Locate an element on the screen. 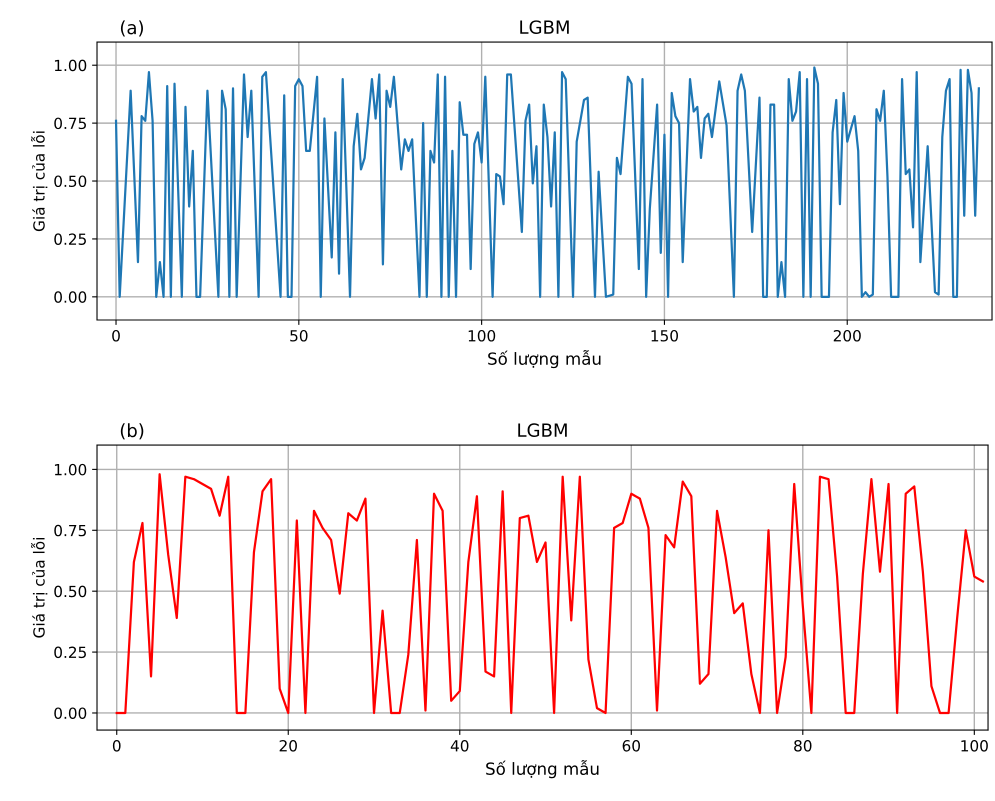 This screenshot has width=995, height=801. text: (a) is located at coordinates (131, 28).